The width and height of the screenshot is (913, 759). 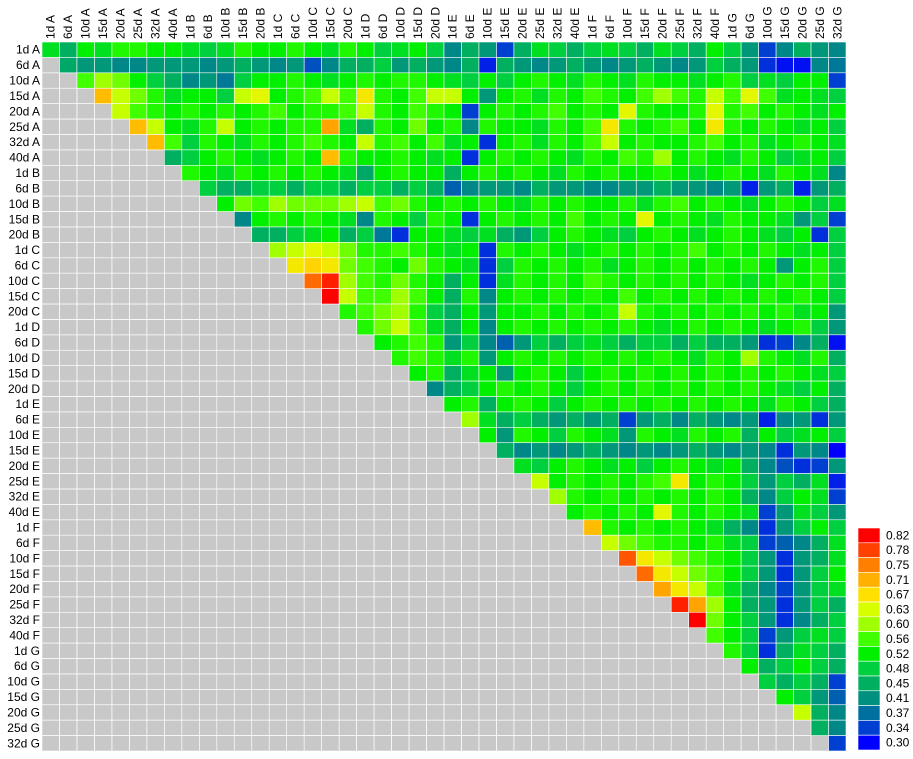 What do you see at coordinates (898, 728) in the screenshot?
I see `colorbar-label: 0.34` at bounding box center [898, 728].